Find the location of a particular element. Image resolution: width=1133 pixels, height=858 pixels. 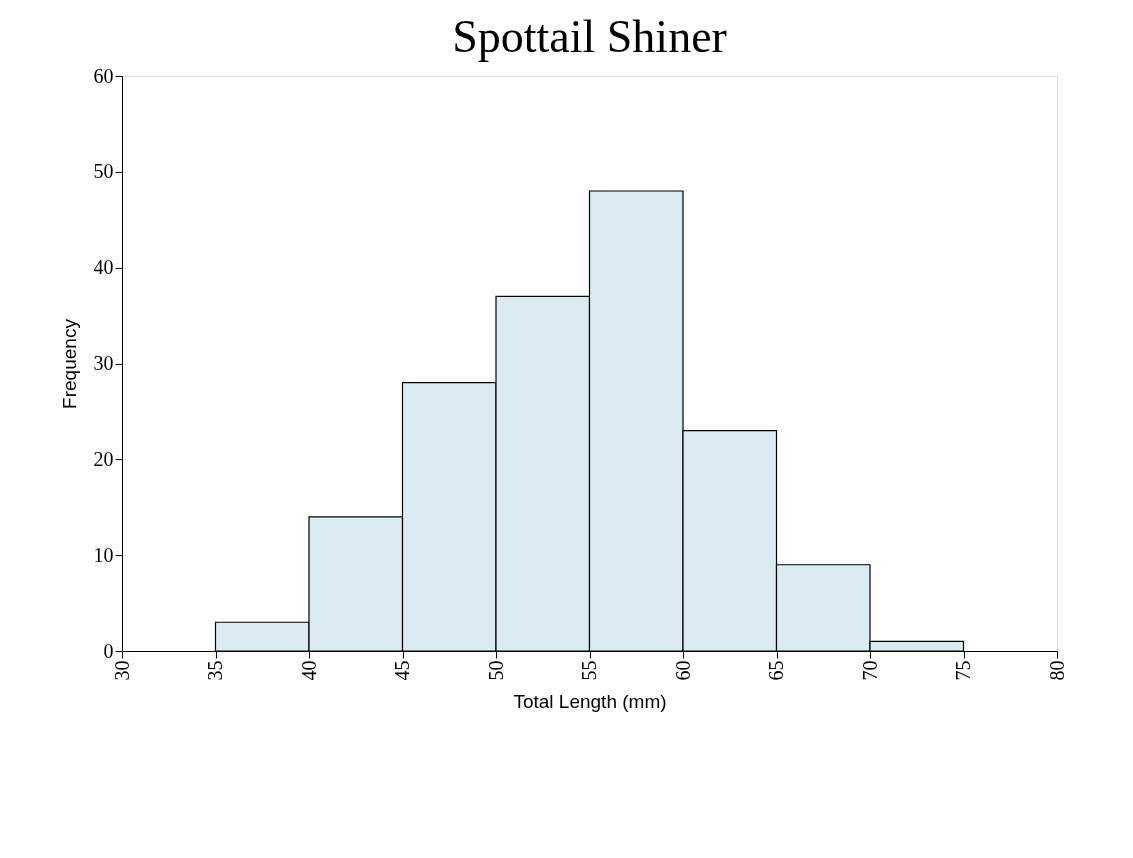

x-tick-label: 75 is located at coordinates (963, 670).